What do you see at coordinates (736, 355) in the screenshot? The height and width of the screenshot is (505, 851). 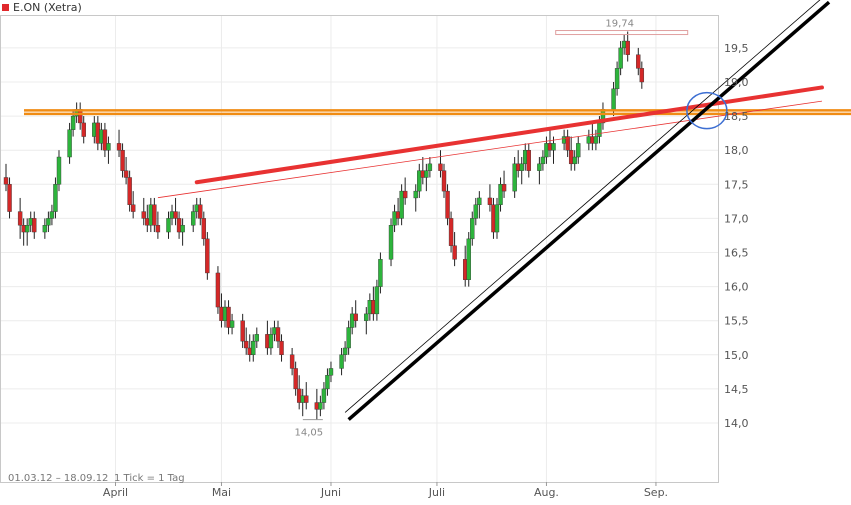 I see `y-tick-label: 15,0` at bounding box center [736, 355].